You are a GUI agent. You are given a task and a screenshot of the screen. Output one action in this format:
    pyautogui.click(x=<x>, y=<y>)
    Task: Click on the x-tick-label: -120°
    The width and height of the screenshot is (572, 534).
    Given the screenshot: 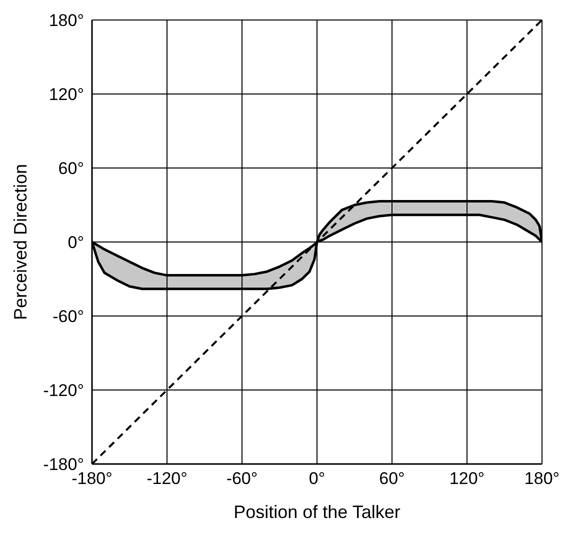 What is the action you would take?
    pyautogui.click(x=167, y=478)
    